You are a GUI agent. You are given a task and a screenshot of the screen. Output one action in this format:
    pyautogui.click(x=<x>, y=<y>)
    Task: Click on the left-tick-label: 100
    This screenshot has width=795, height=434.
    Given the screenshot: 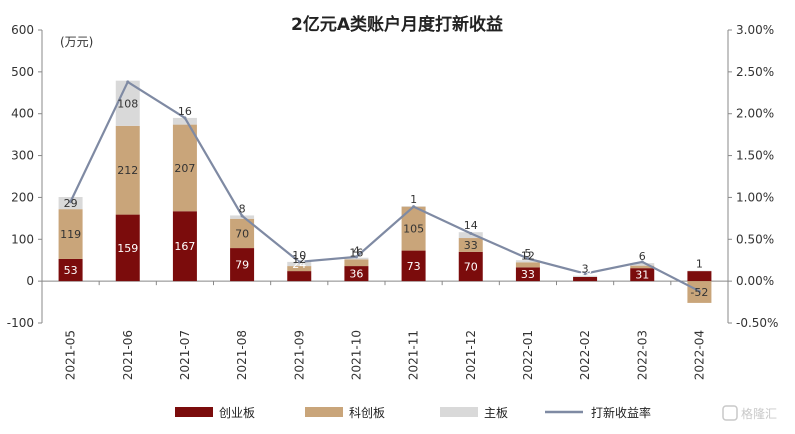 What is the action you would take?
    pyautogui.click(x=22, y=239)
    